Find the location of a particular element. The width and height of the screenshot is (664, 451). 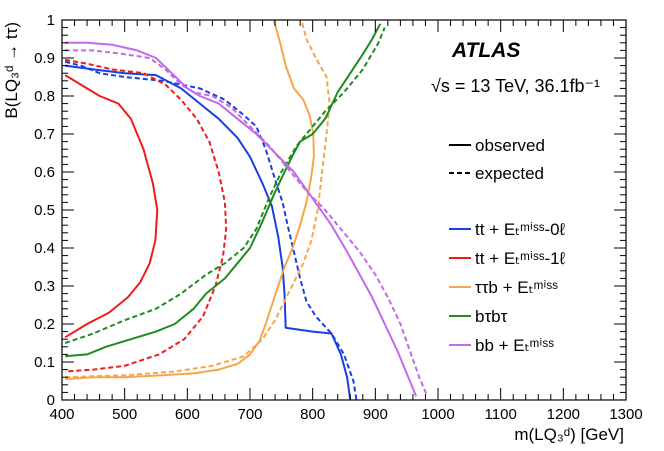

y-tick-labels: 0 0.1 0.2 0.3 0.4 0.5 0.6 0.7 0.8 0.9 1 is located at coordinates (44, 210).